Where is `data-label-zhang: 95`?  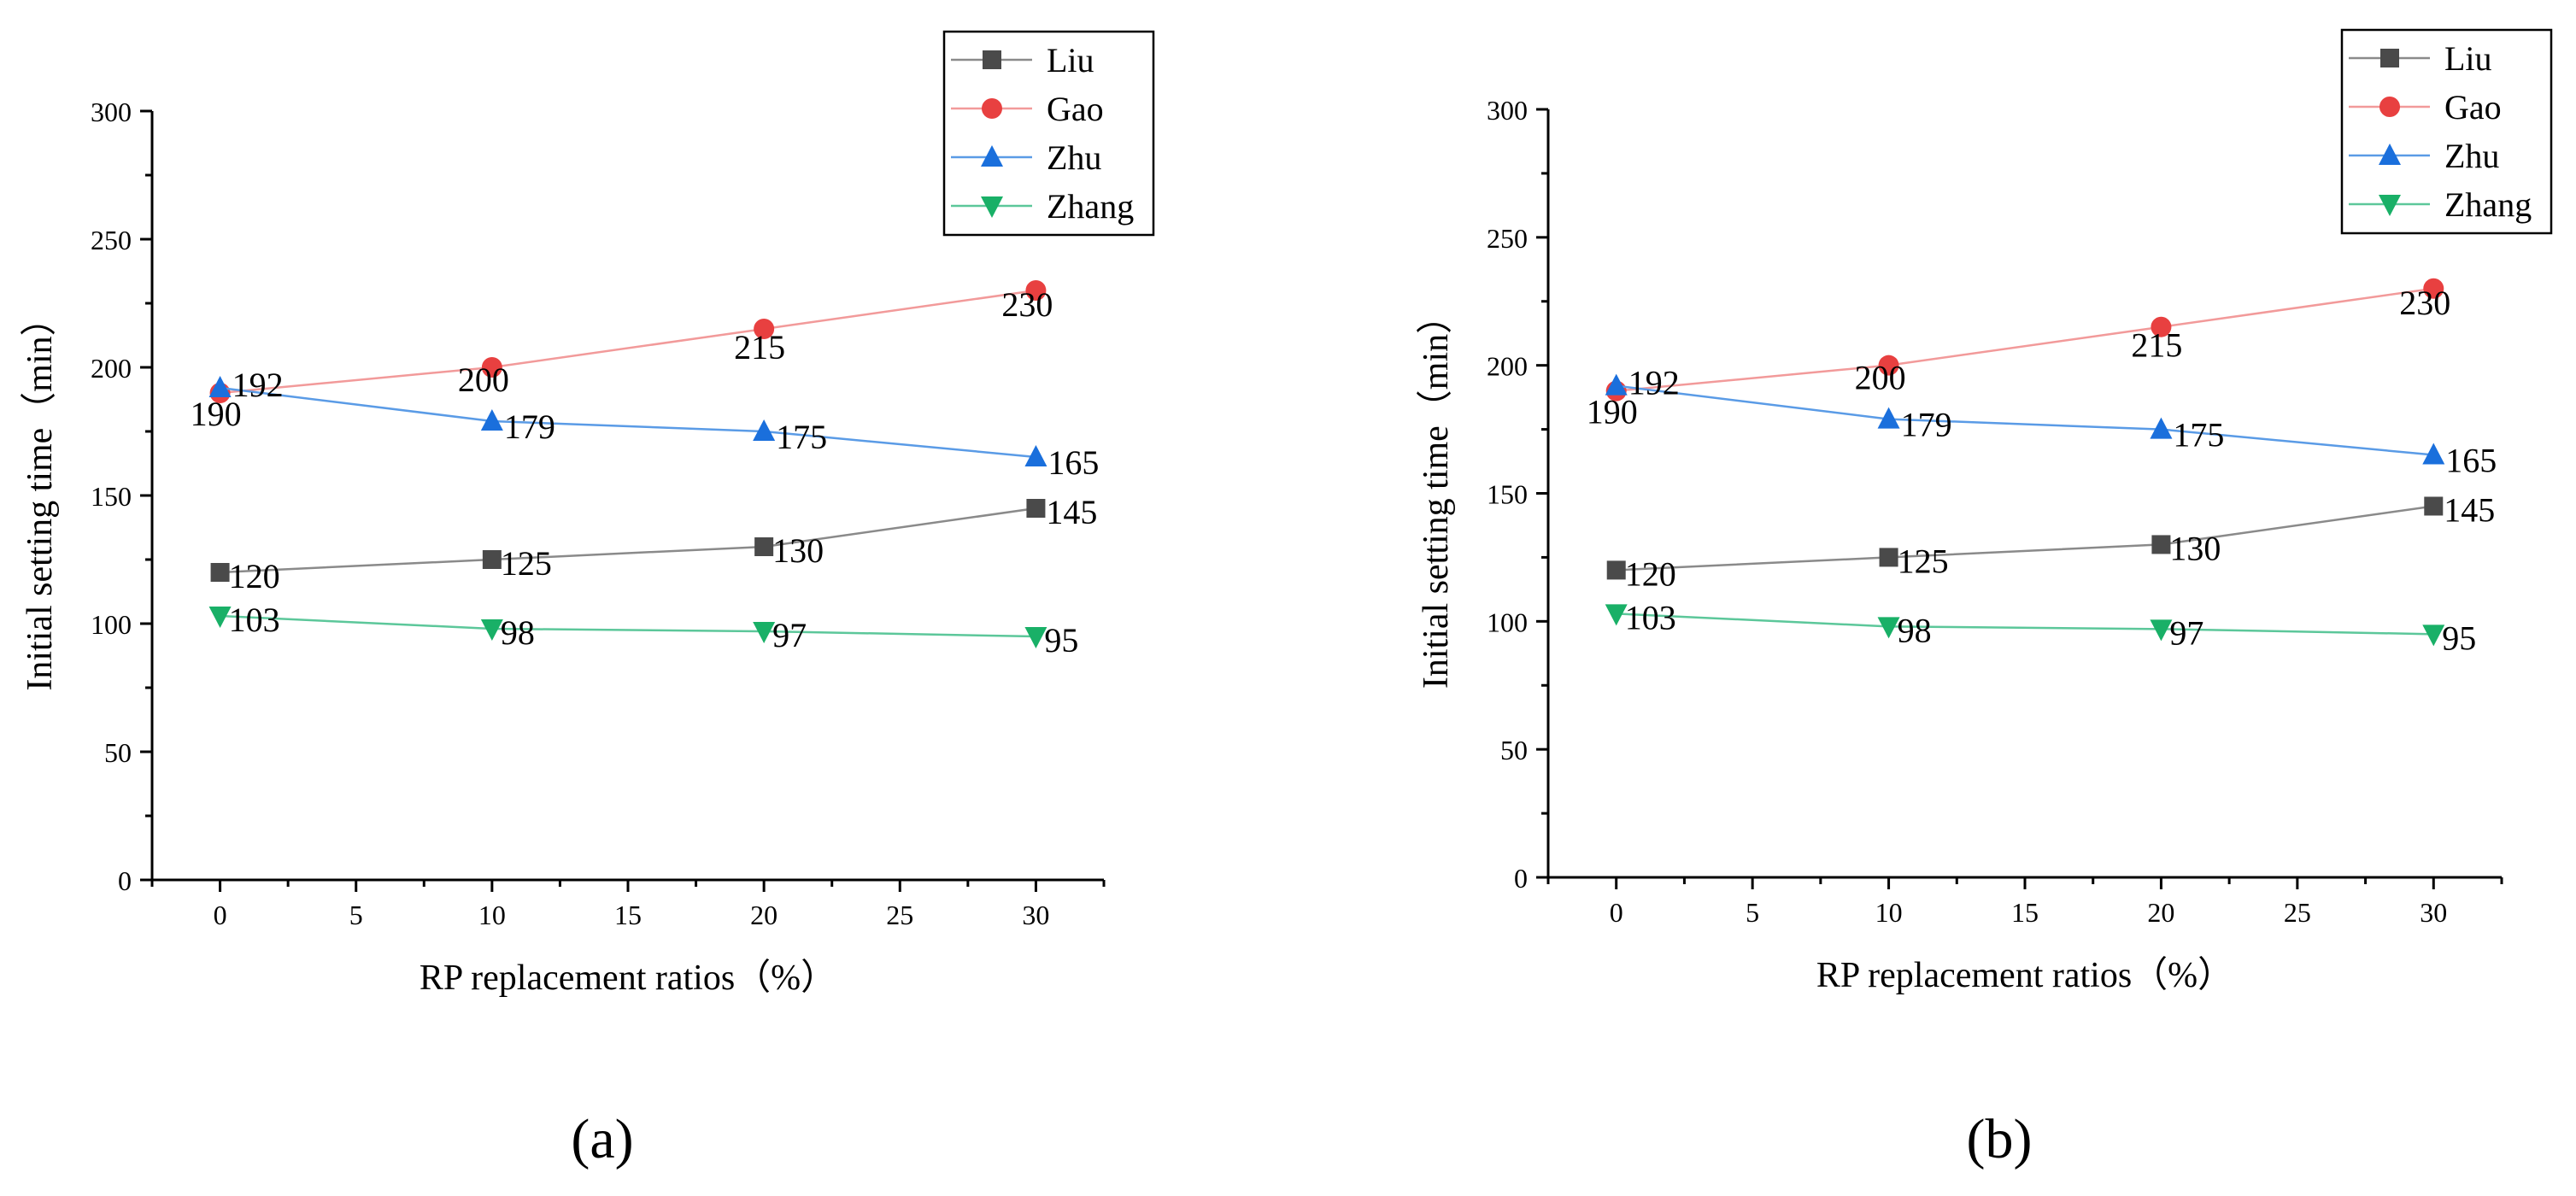 data-label-zhang: 95 is located at coordinates (1061, 641).